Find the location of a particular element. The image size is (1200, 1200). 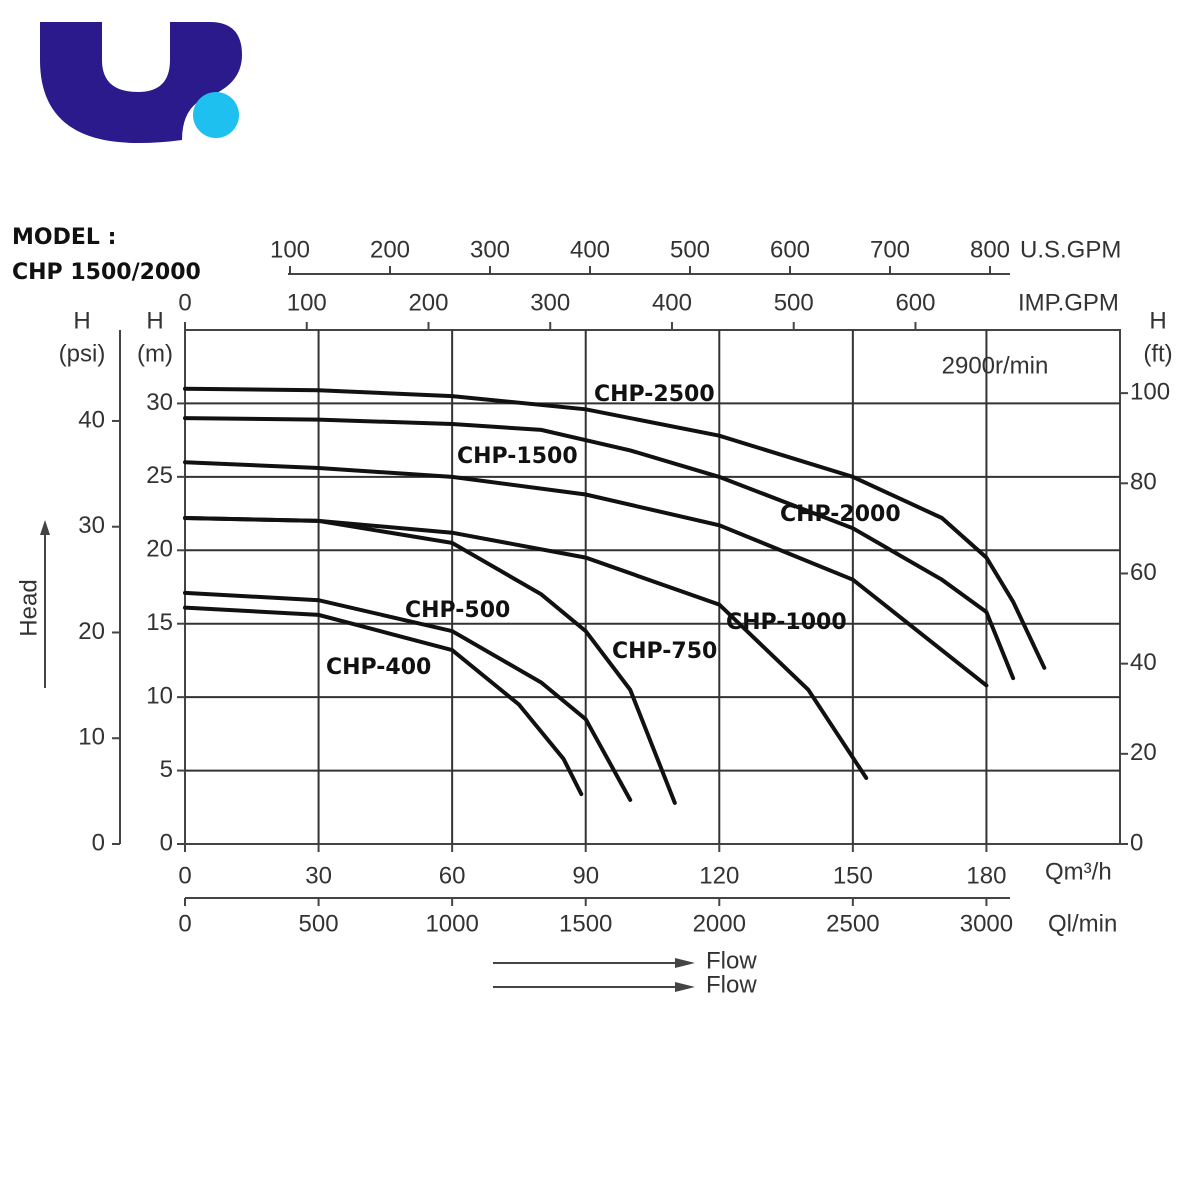

logo is located at coordinates (141, 82).